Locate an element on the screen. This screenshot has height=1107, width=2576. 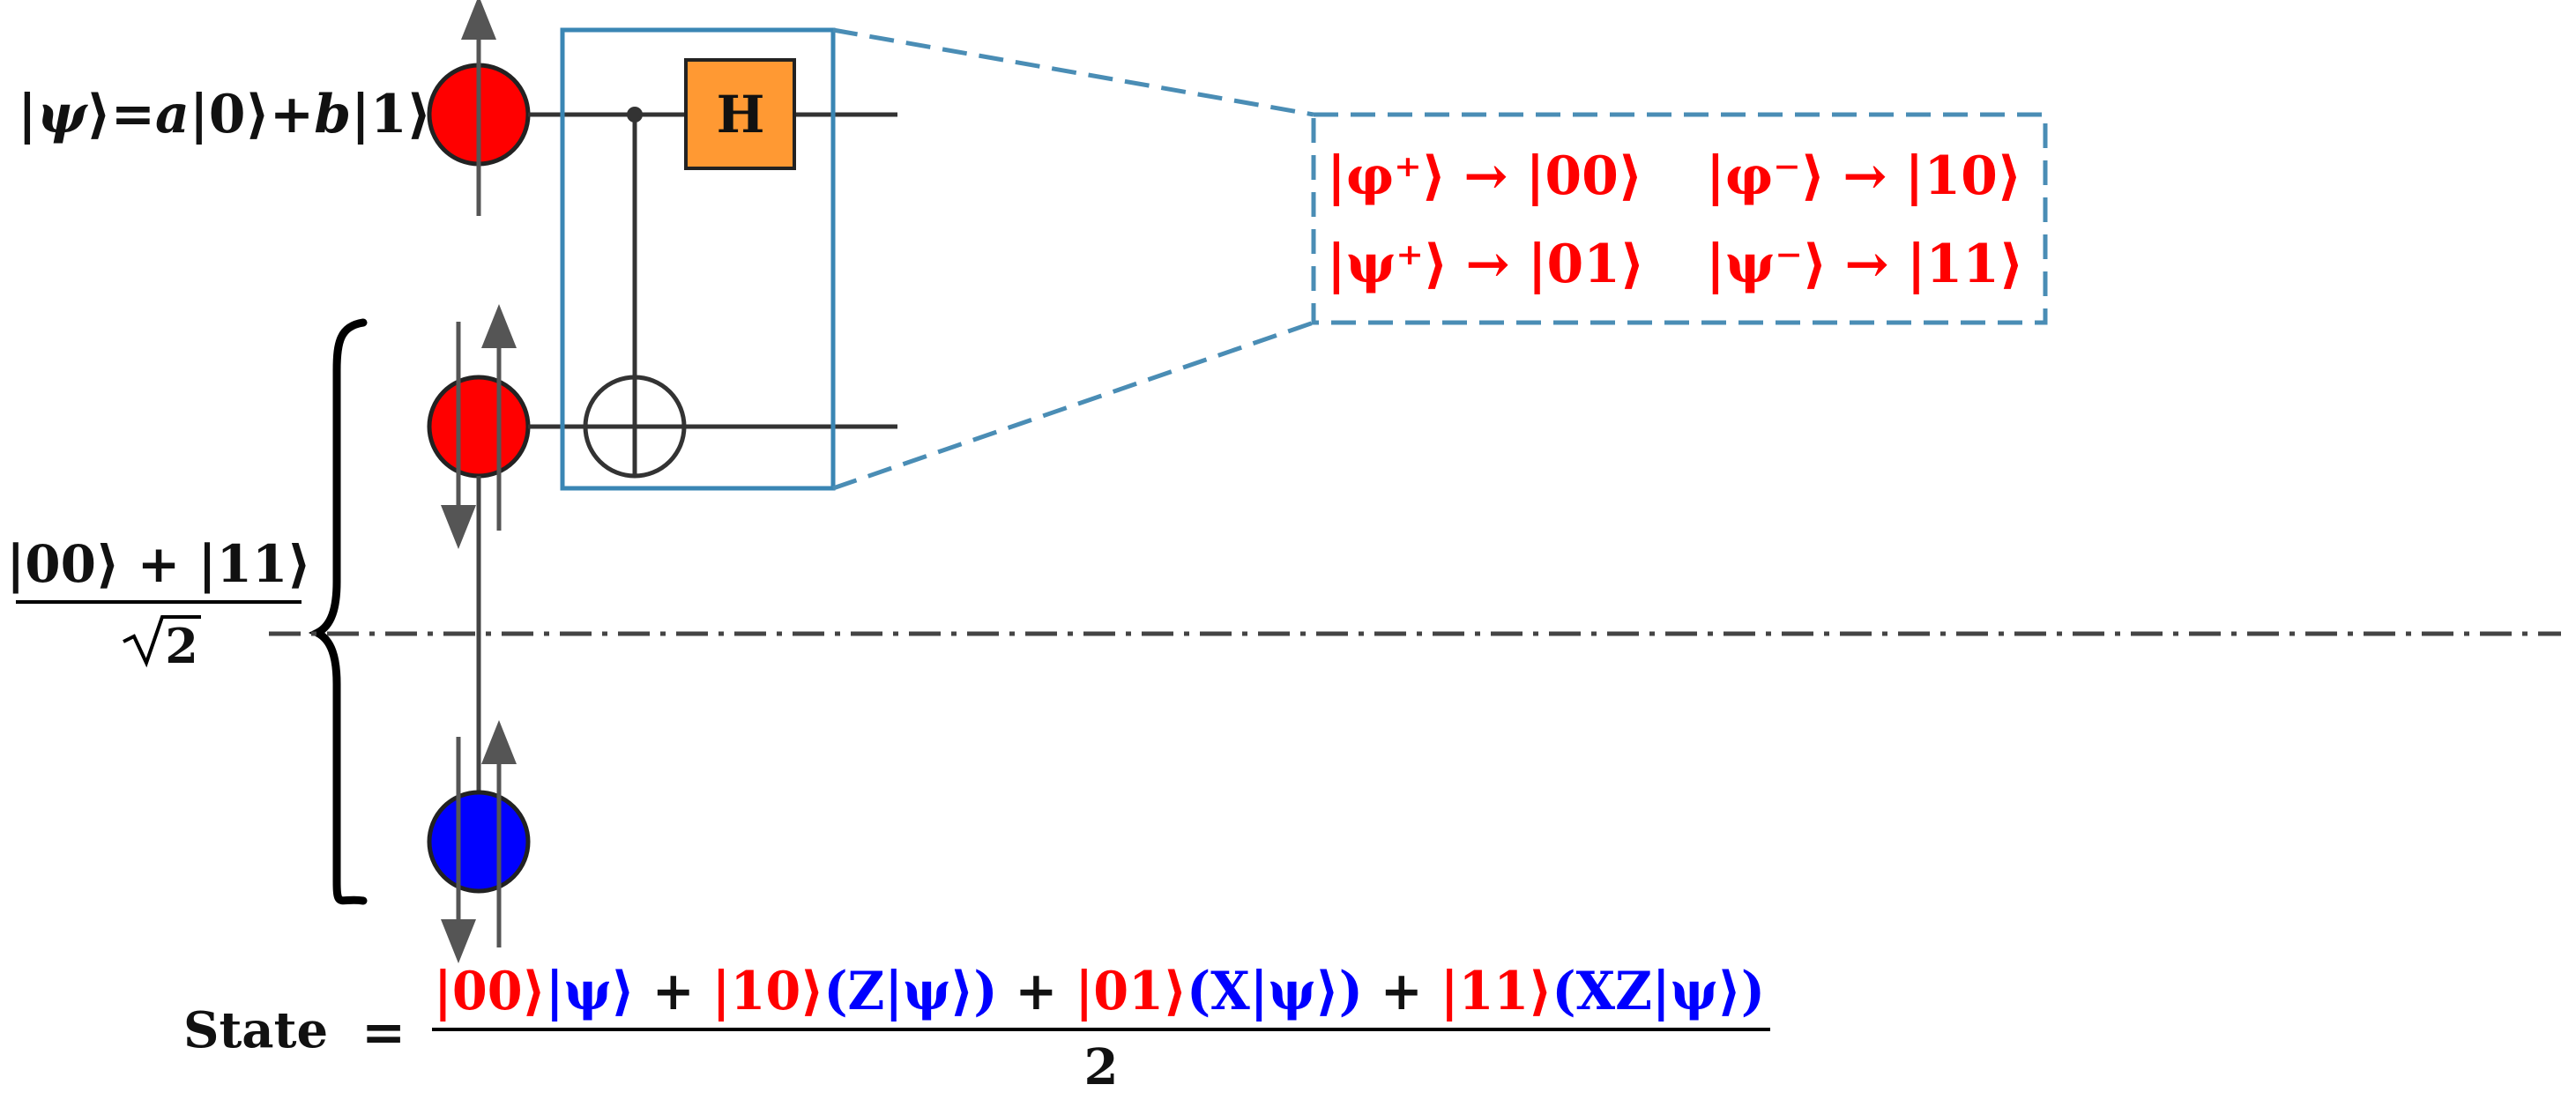
bell-denominator: 2 is located at coordinates (182, 646).